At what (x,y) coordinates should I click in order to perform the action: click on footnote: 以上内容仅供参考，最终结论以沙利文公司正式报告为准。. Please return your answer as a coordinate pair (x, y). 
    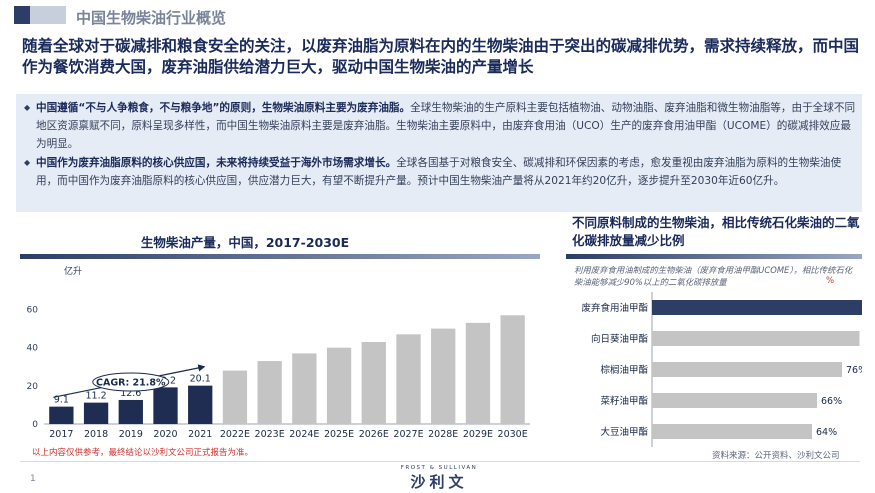
    Looking at the image, I should click on (143, 453).